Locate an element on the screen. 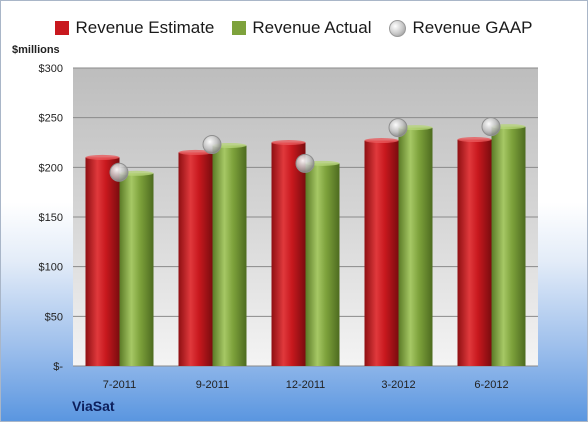  y-tick-label: $300 is located at coordinates (51, 69).